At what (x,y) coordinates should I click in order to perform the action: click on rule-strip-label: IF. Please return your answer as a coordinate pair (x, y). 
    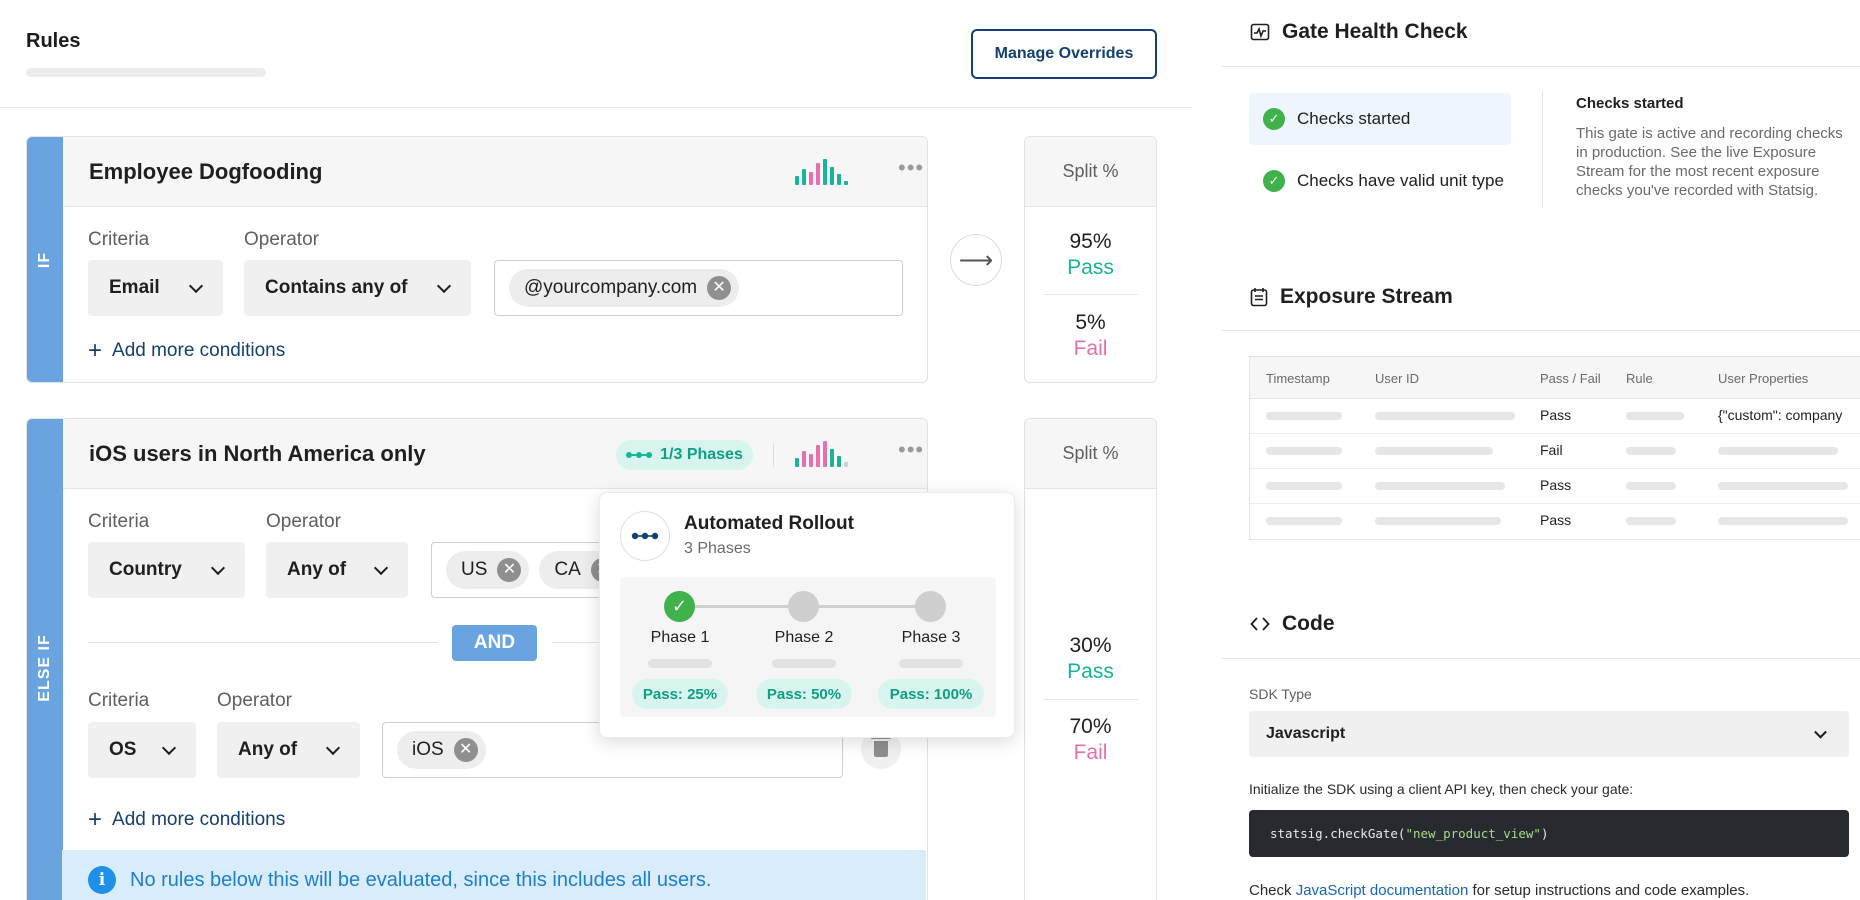
    Looking at the image, I should click on (44, 259).